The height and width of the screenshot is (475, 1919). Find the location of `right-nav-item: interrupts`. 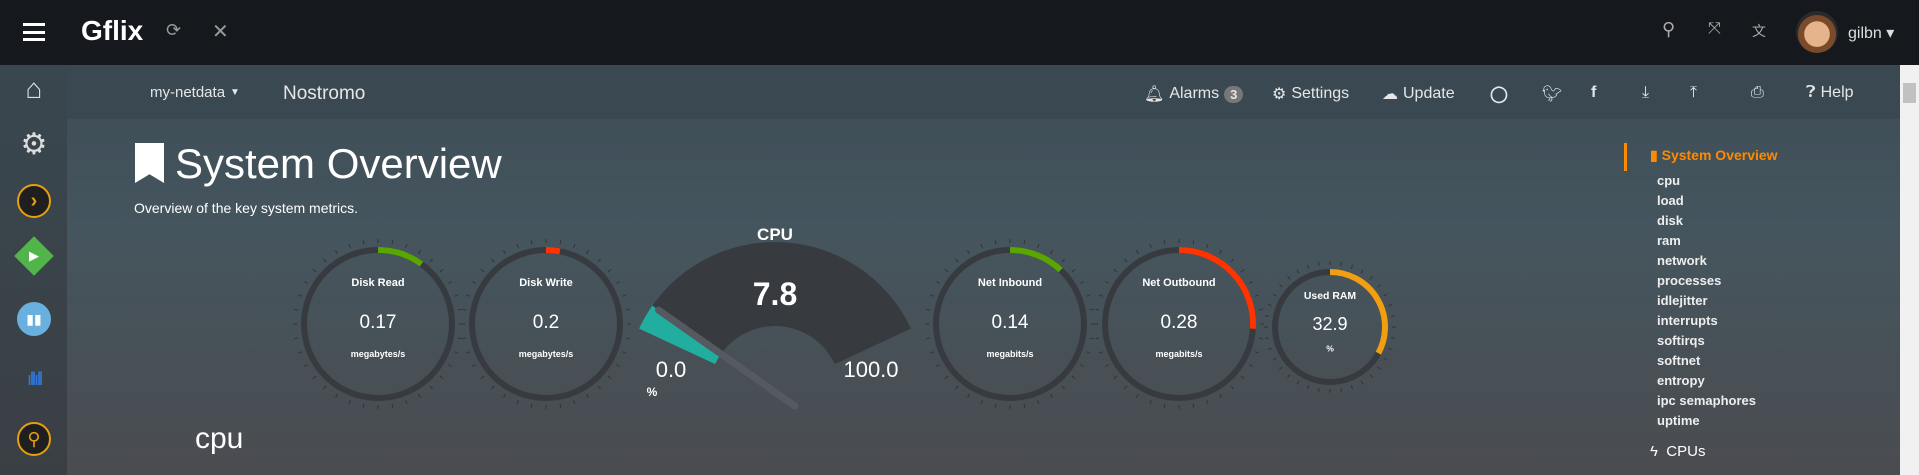

right-nav-item: interrupts is located at coordinates (1687, 320).